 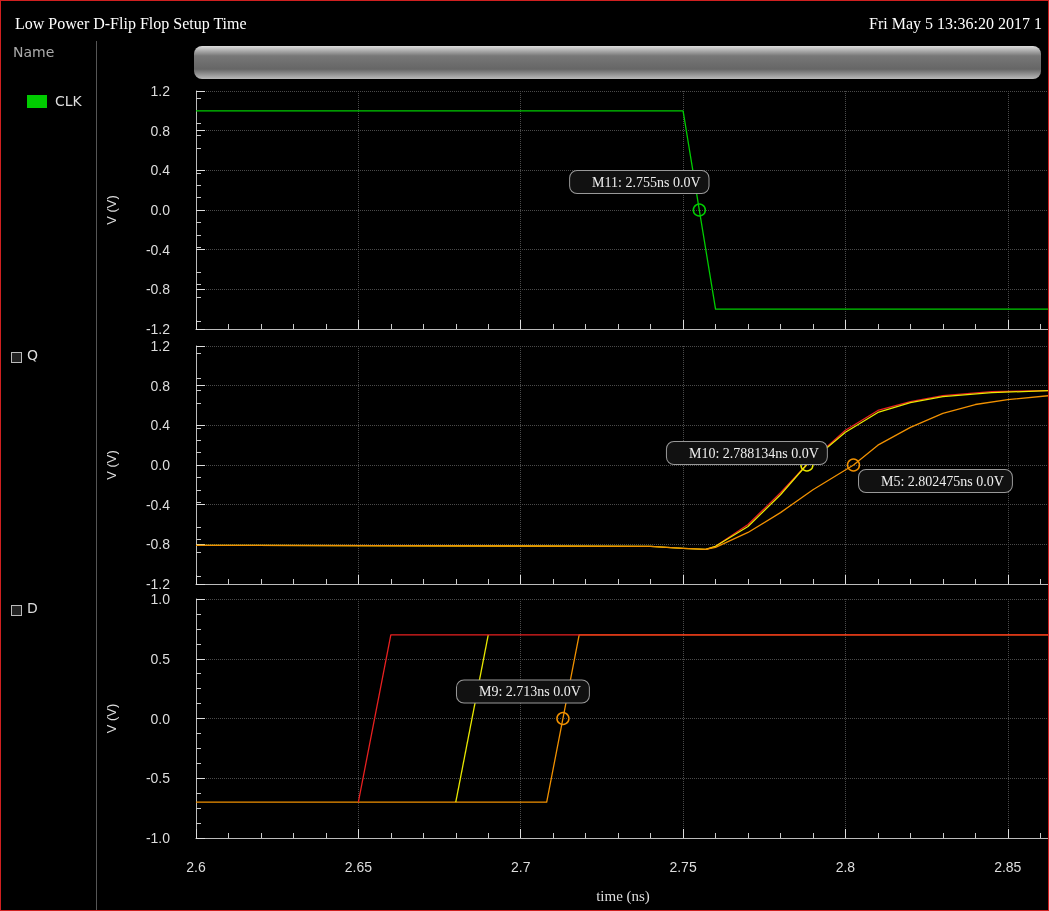 What do you see at coordinates (33, 355) in the screenshot?
I see `legend-title: Q` at bounding box center [33, 355].